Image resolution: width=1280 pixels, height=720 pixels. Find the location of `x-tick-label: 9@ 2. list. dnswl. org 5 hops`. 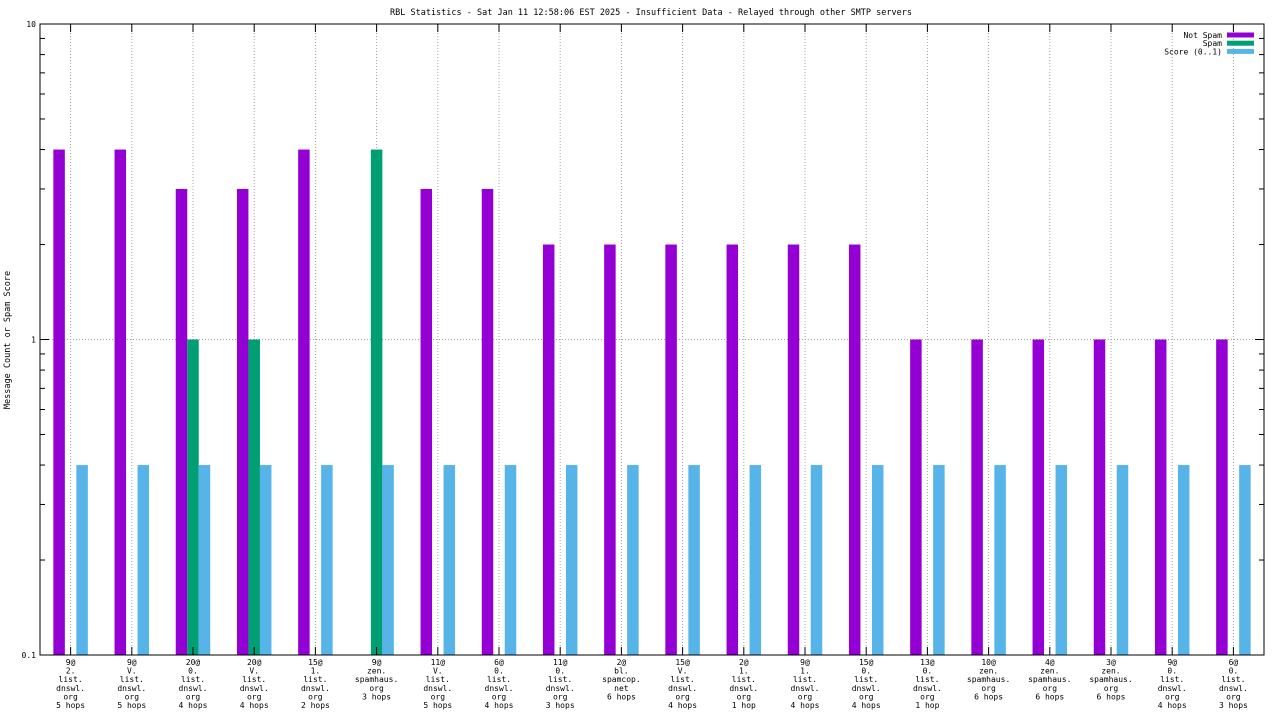

x-tick-label: 9@ 2. list. dnswl. org 5 hops is located at coordinates (70, 684).